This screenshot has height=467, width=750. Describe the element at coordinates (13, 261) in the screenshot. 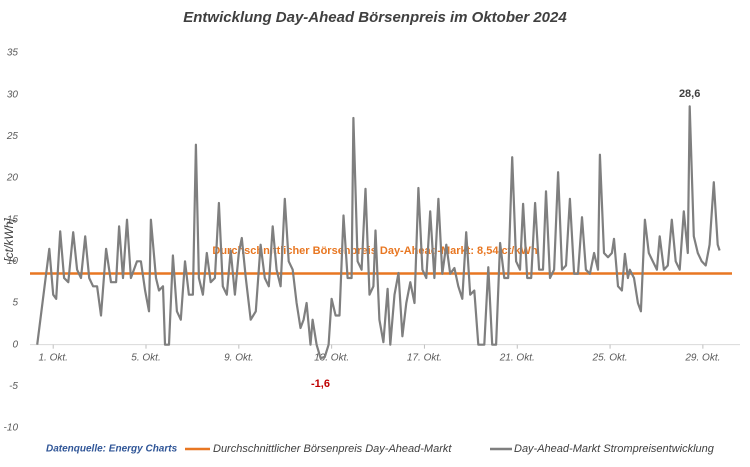

I see `y-tick-label: 10` at that location.